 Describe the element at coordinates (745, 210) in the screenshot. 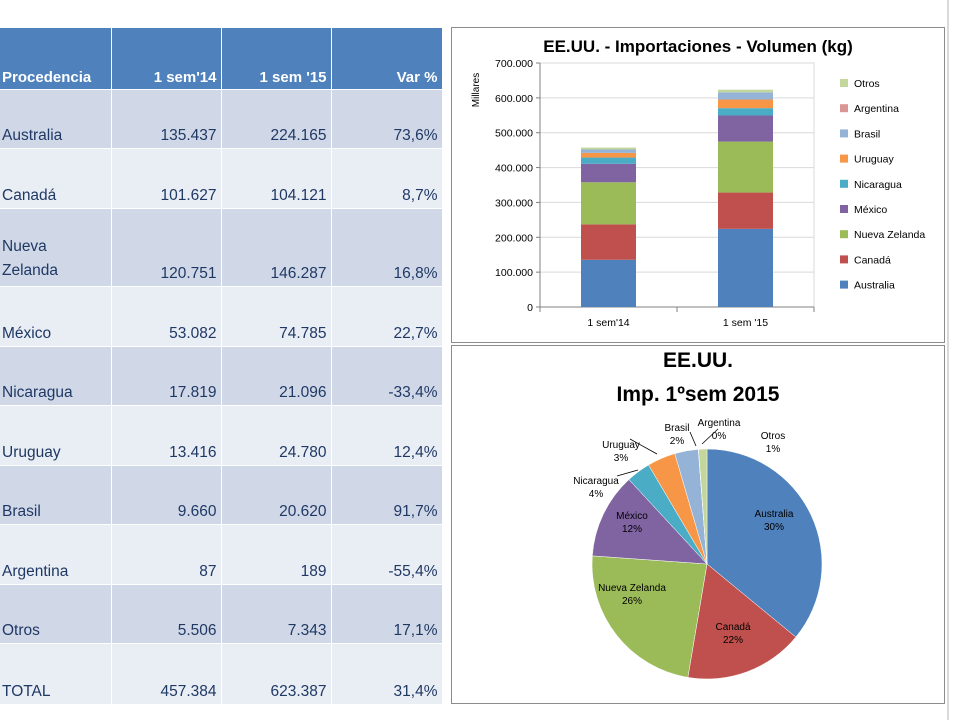

I see `bar-segment-canadá` at that location.